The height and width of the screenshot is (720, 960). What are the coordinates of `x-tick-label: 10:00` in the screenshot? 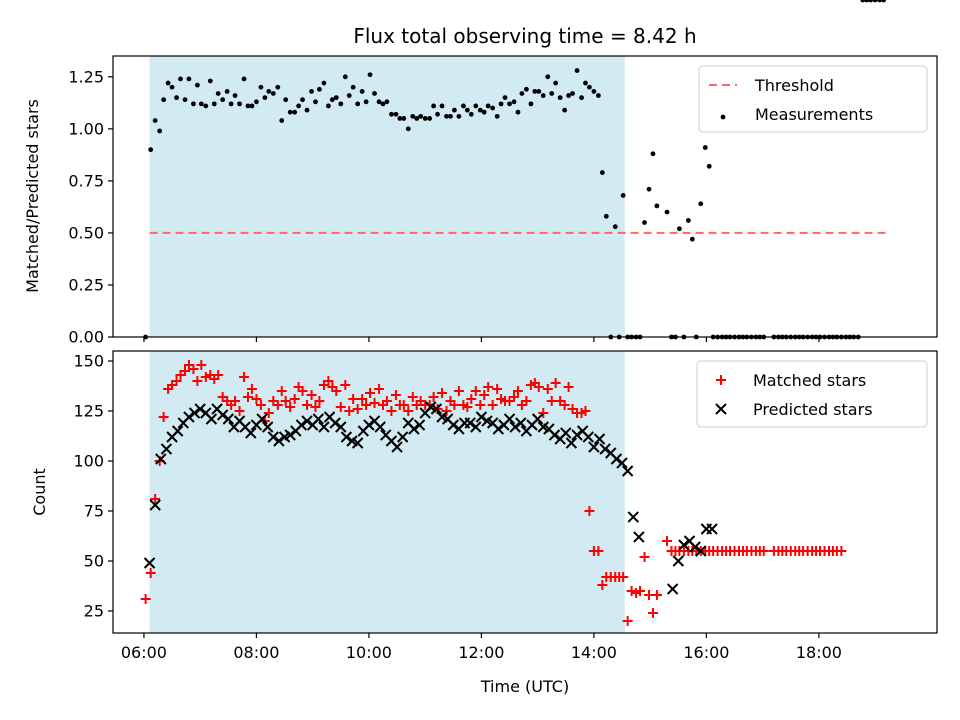 It's located at (369, 652).